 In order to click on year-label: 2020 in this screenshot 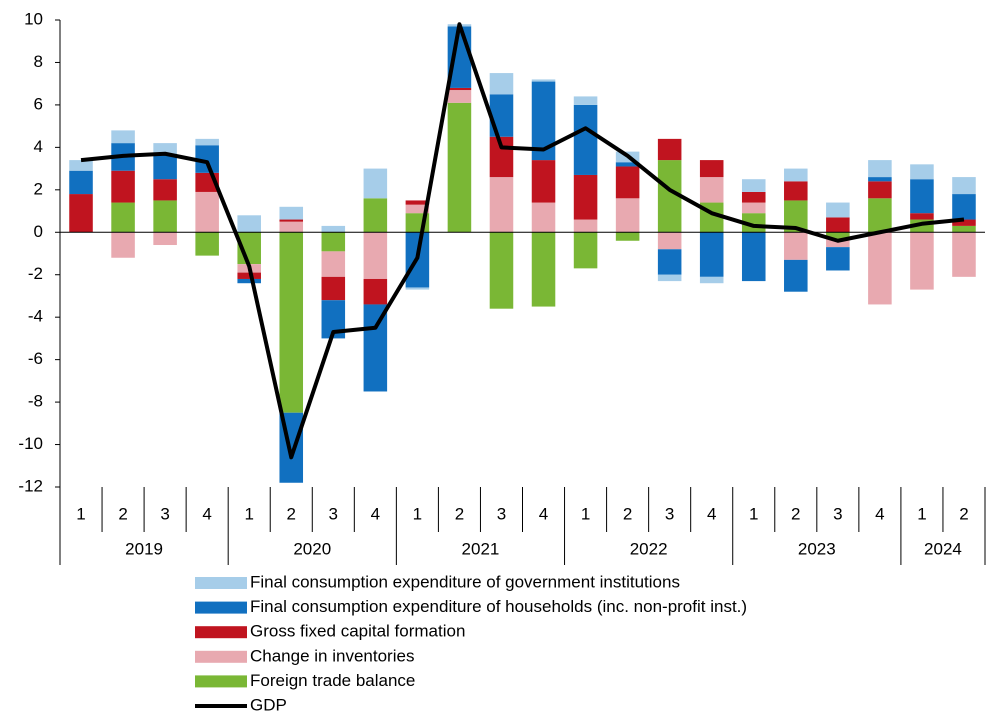, I will do `click(312, 548)`.